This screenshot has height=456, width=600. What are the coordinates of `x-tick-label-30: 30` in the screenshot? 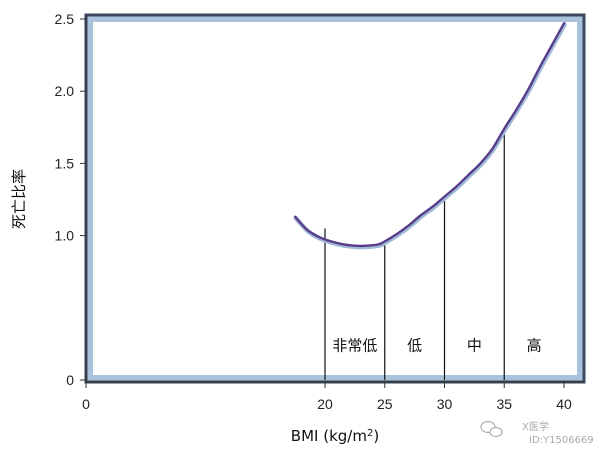 It's located at (445, 404).